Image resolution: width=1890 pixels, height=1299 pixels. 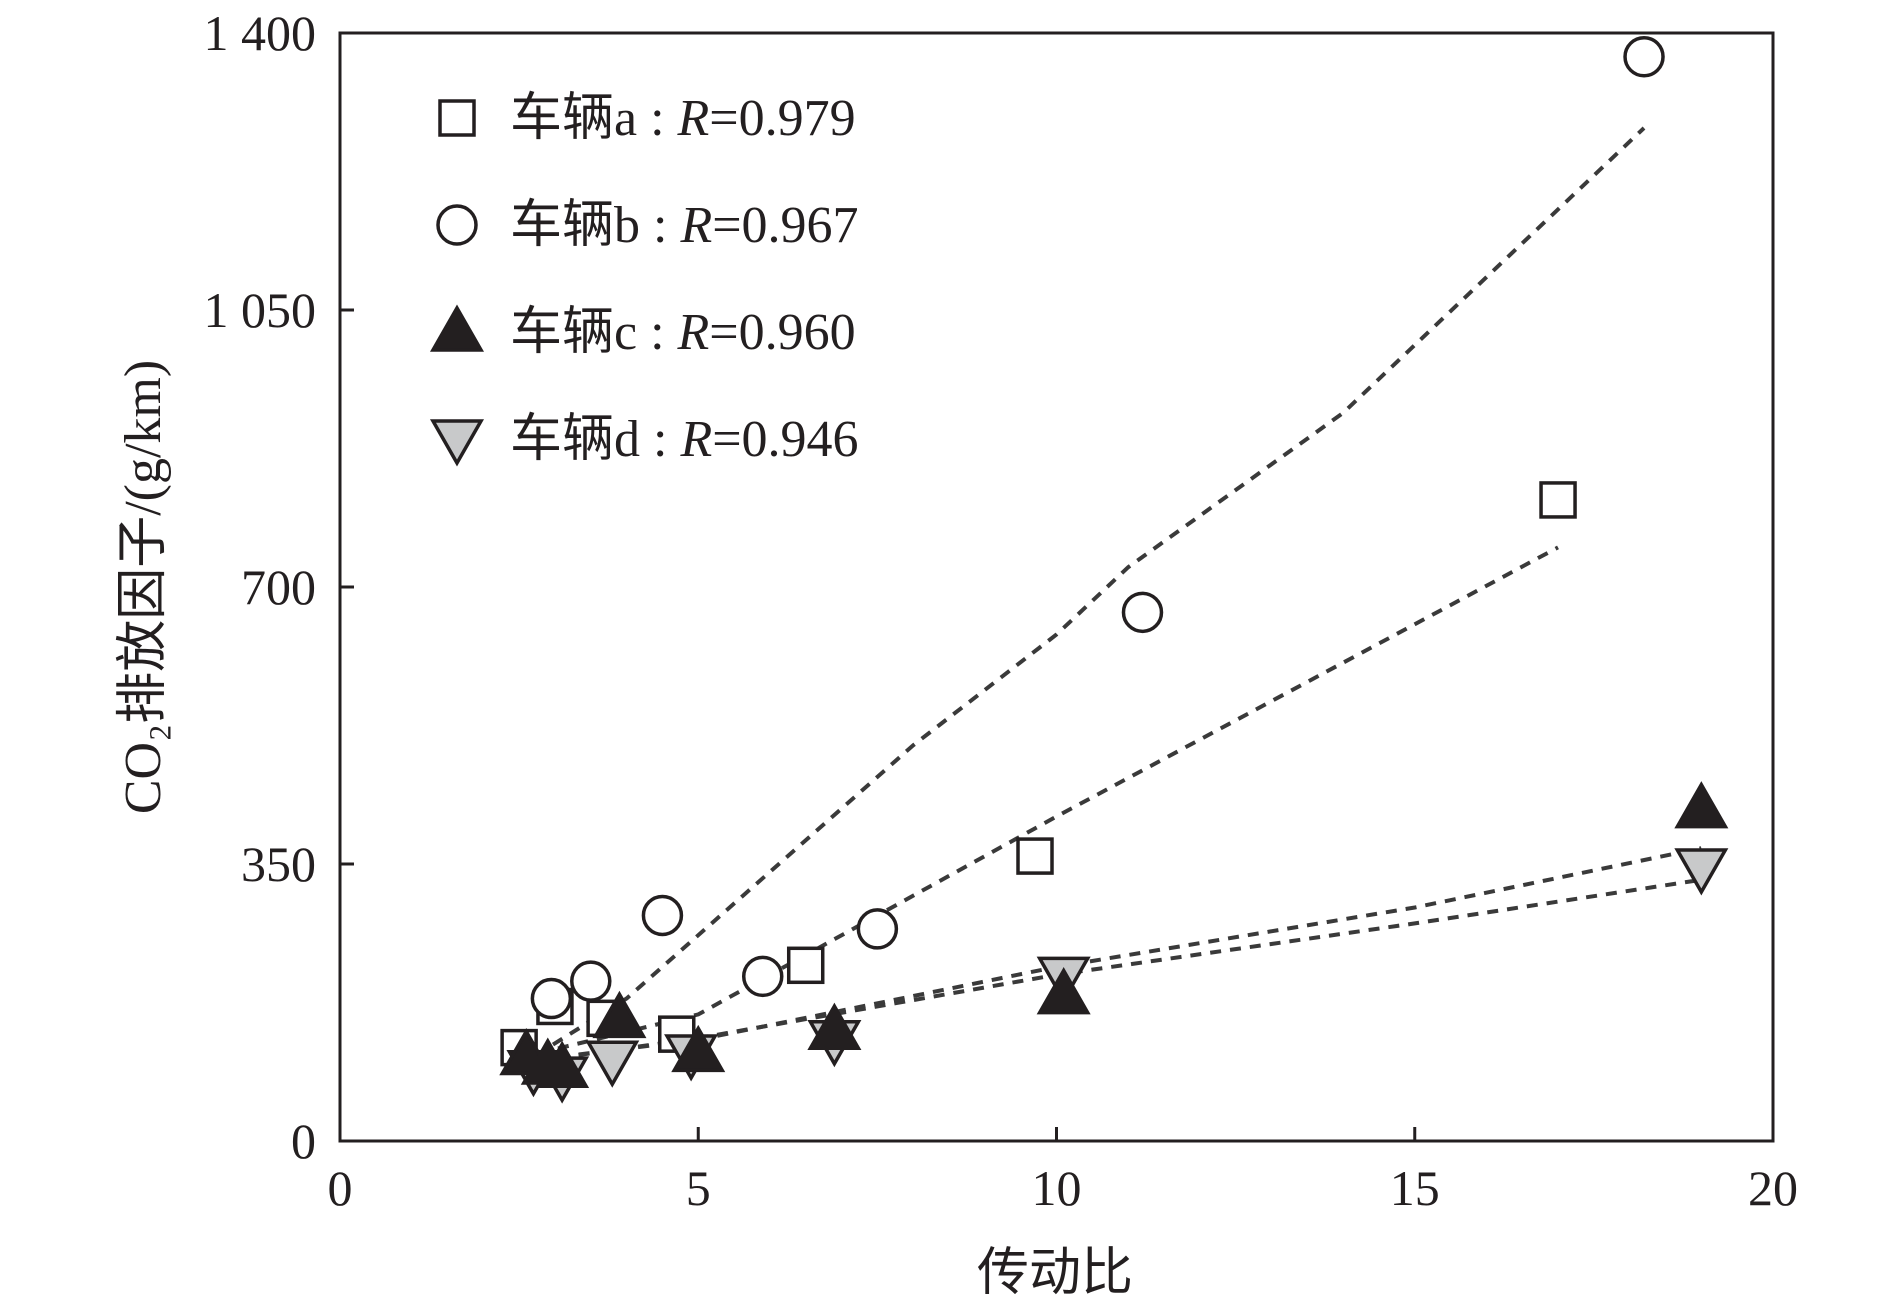 What do you see at coordinates (143, 587) in the screenshot?
I see `y-axis-title: CO₂排放因子/(g/km)` at bounding box center [143, 587].